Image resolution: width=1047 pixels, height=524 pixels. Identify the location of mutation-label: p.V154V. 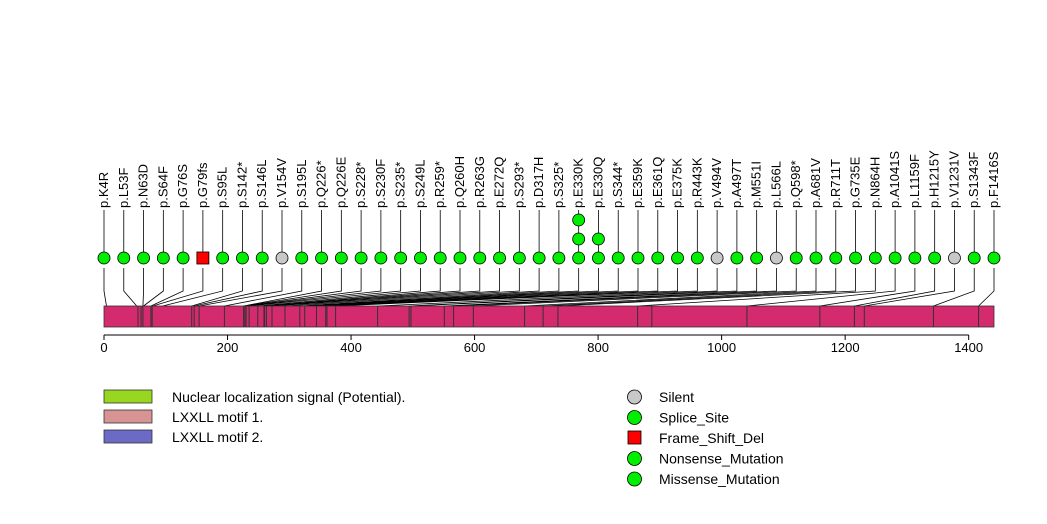
(281, 183).